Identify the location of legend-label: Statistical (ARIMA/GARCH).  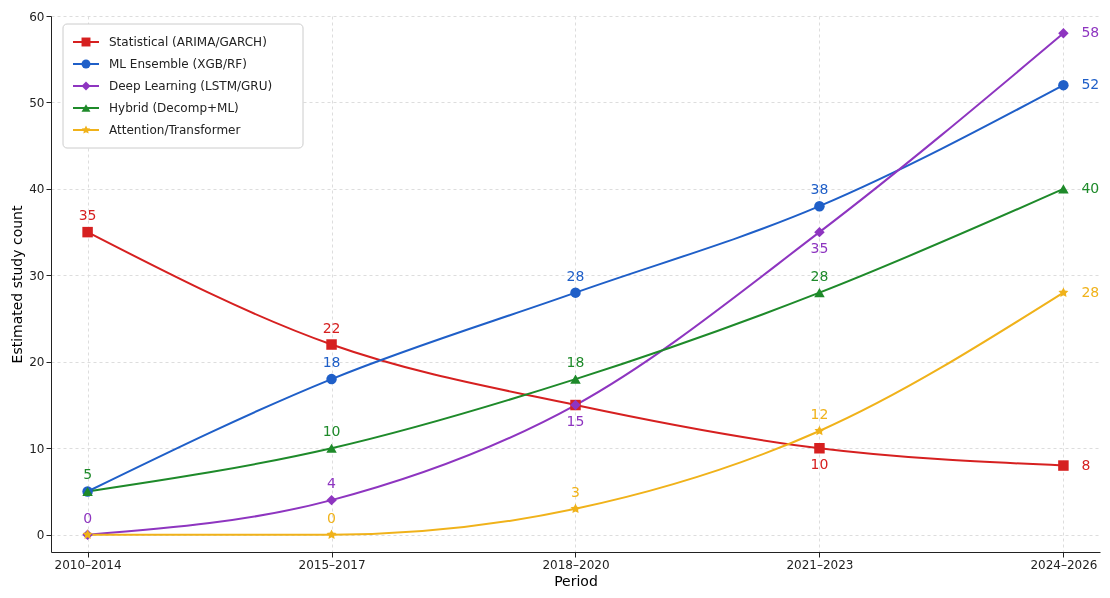
(188, 42).